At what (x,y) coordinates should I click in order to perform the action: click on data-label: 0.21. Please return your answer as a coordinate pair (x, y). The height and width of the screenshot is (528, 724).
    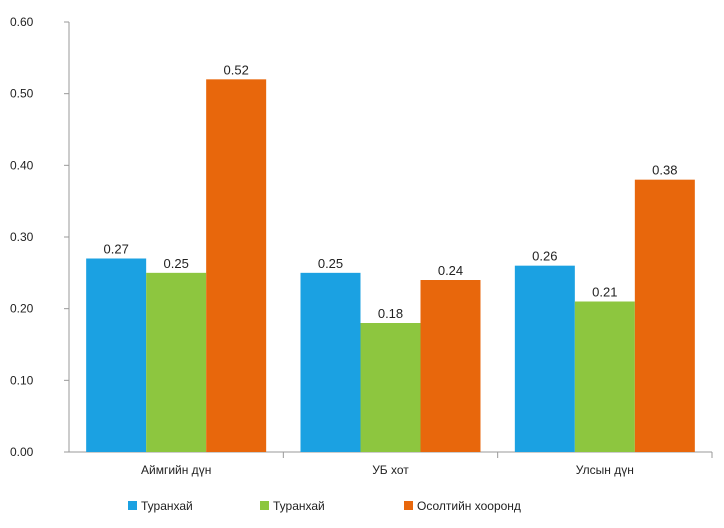
    Looking at the image, I should click on (604, 292).